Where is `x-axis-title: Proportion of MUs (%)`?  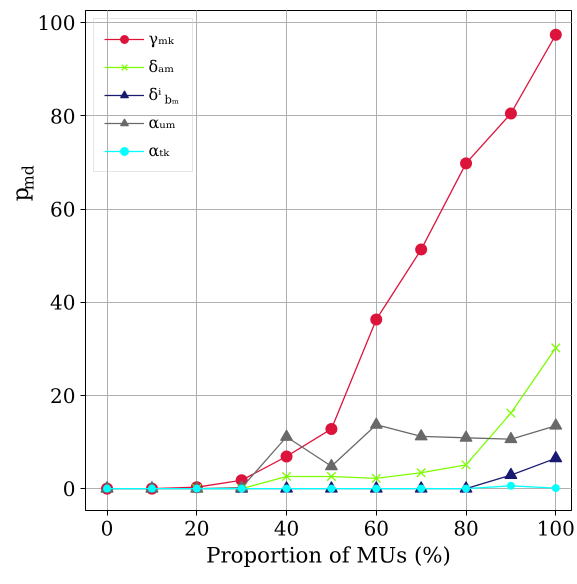
x-axis-title: Proportion of MUs (%) is located at coordinates (328, 556).